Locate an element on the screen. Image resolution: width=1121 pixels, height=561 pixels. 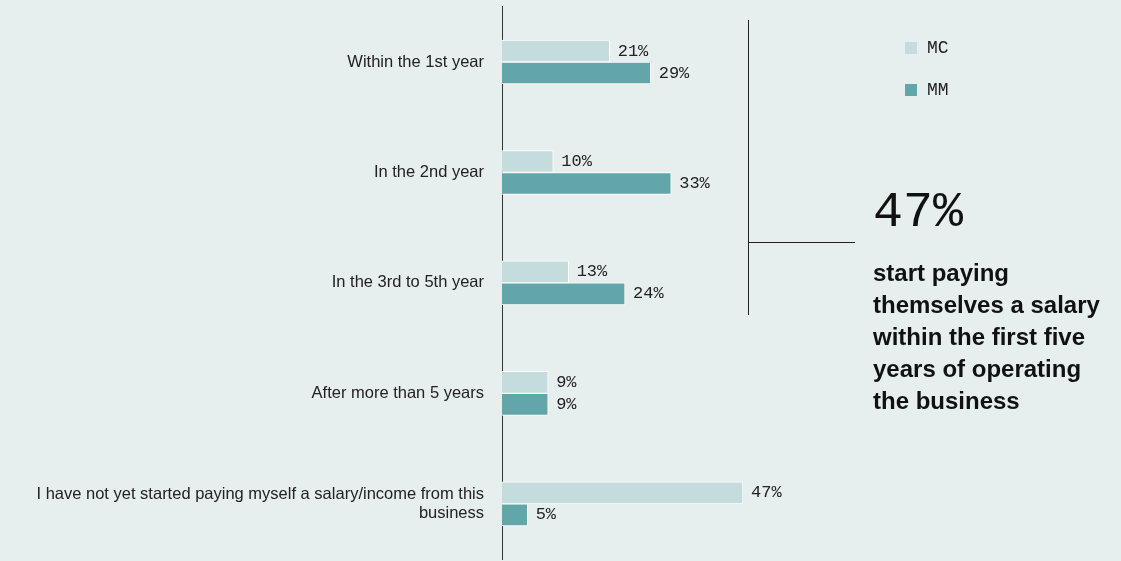
y-tick-label: In the 3rd to 5th year is located at coordinates (408, 281).